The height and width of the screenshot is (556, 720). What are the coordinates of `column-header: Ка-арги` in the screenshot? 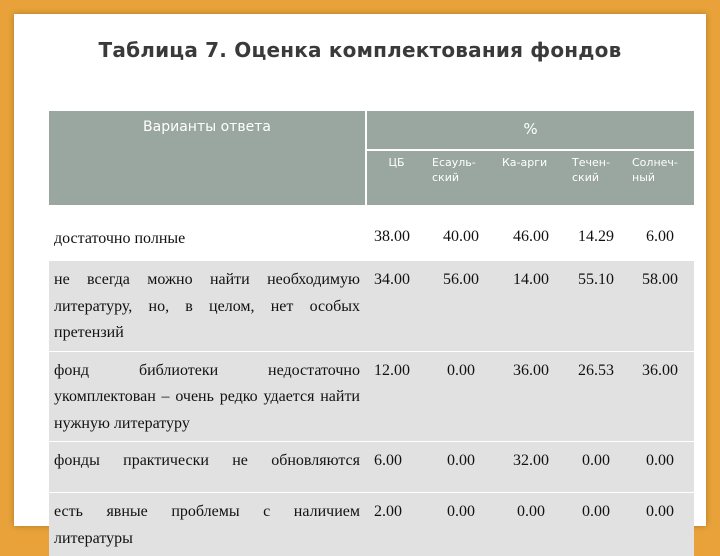 It's located at (531, 178).